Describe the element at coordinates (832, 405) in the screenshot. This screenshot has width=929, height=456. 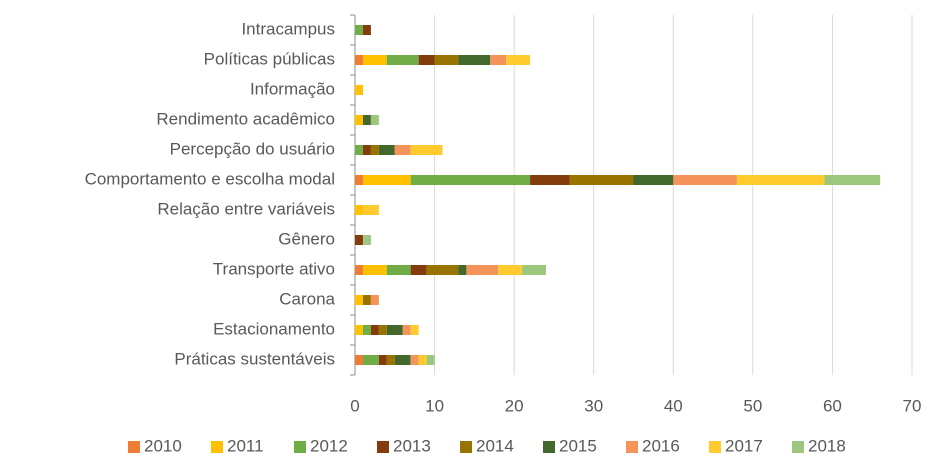
I see `x-tick-label: 60` at that location.